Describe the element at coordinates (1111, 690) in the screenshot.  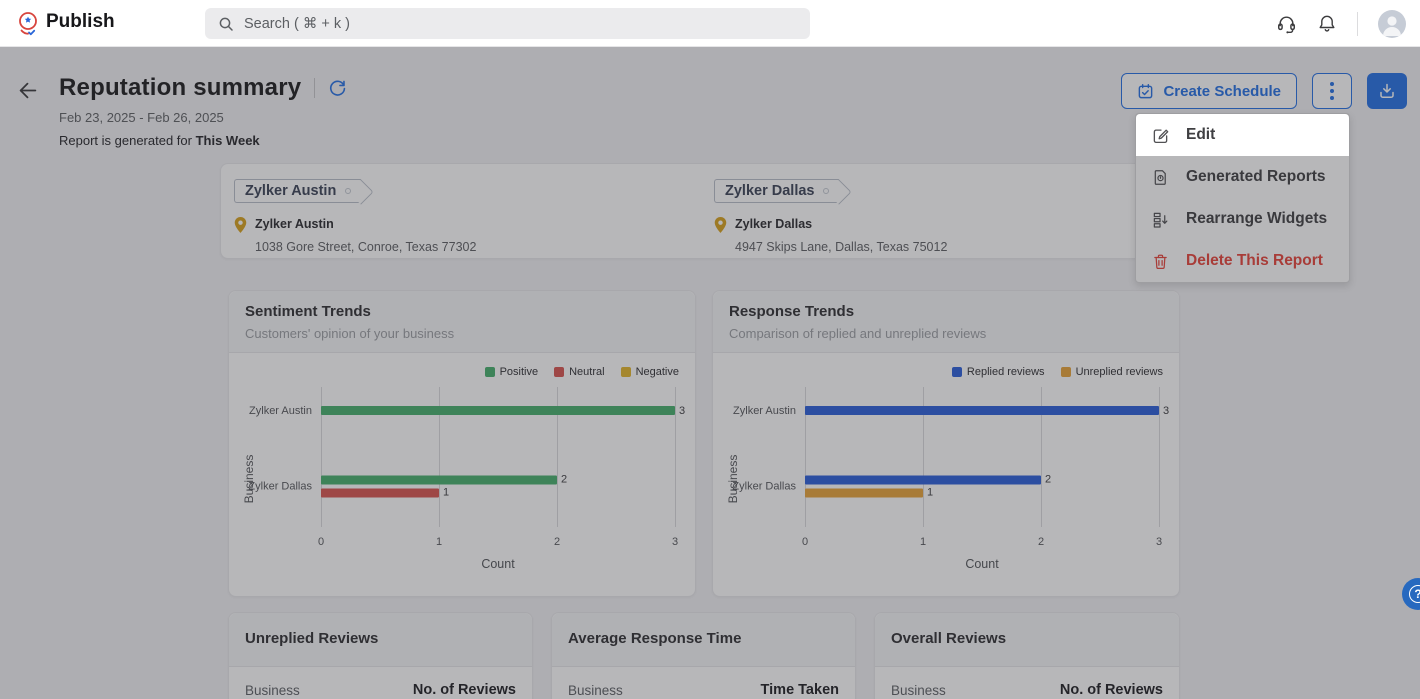
I see `column-header-value: No. of Reviews` at that location.